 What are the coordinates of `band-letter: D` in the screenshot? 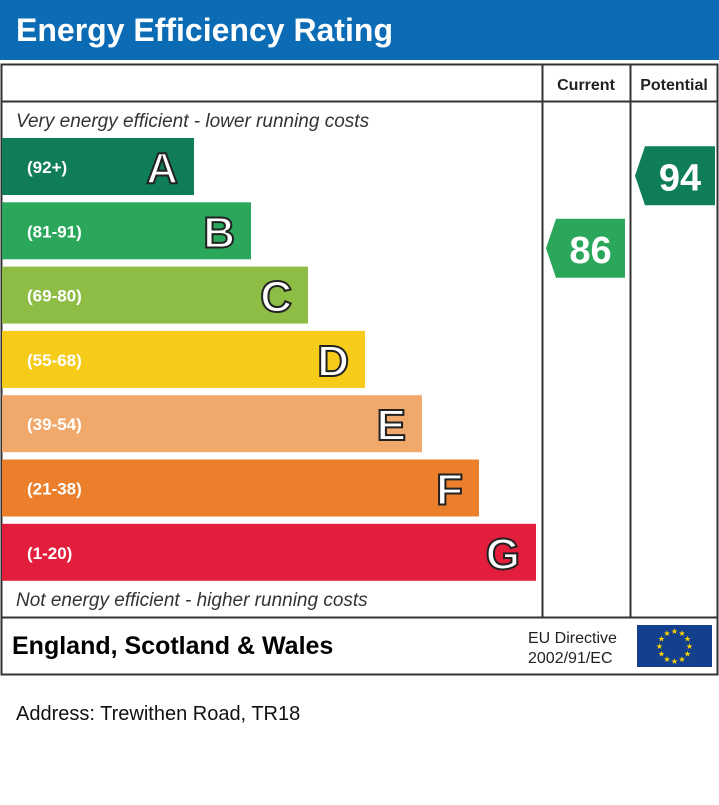 It's located at (333, 361).